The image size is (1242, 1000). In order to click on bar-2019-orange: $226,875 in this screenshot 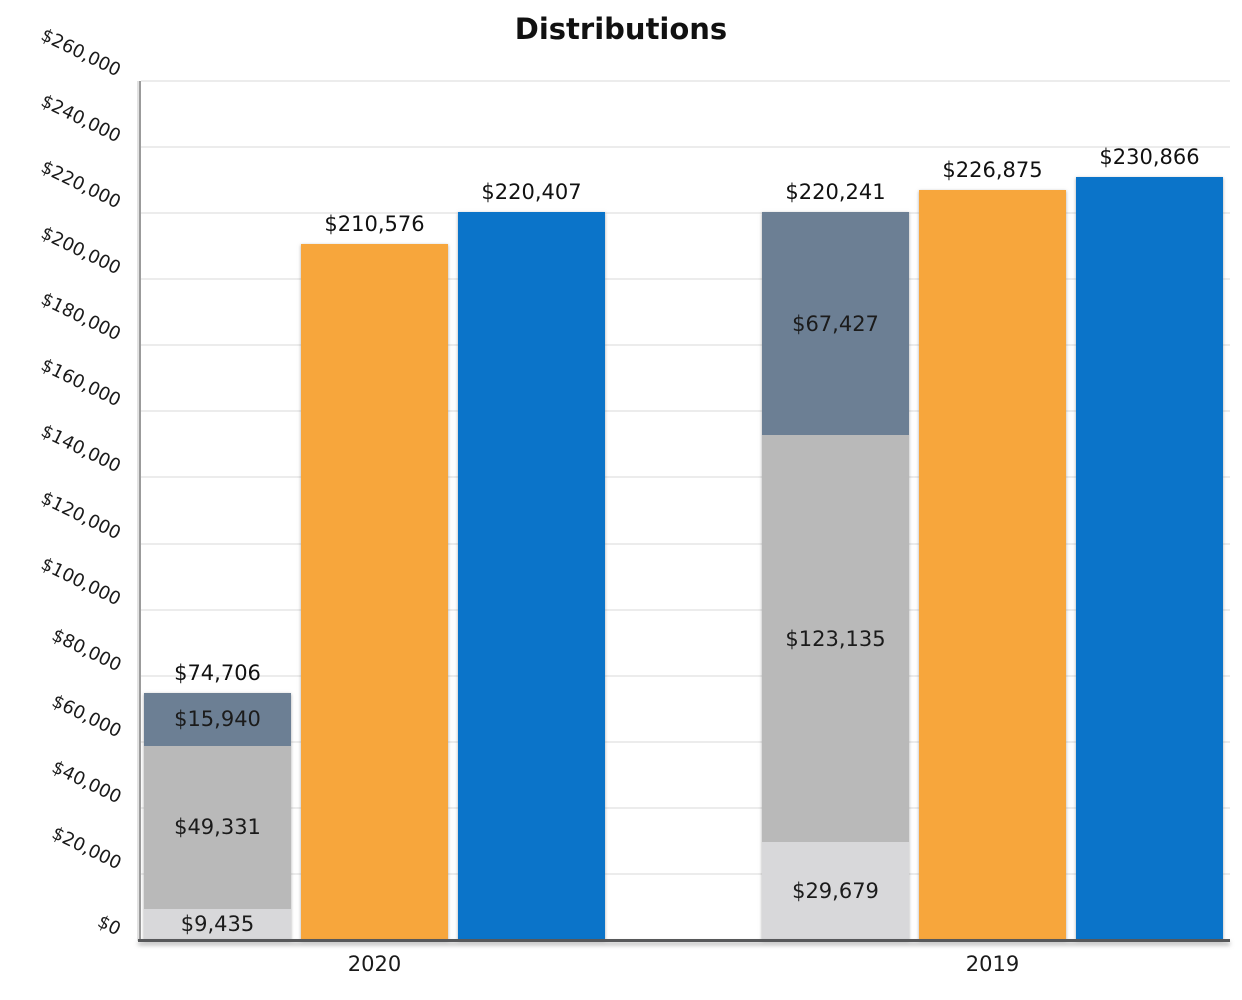, I will do `click(992, 510)`.